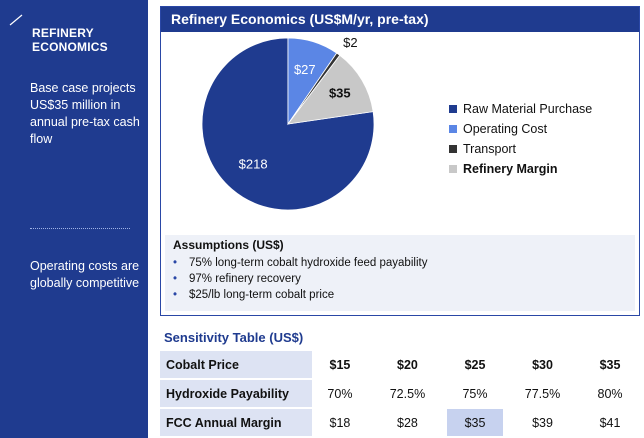 The width and height of the screenshot is (644, 438). What do you see at coordinates (528, 109) in the screenshot?
I see `legend-label: Raw Material Purchase` at bounding box center [528, 109].